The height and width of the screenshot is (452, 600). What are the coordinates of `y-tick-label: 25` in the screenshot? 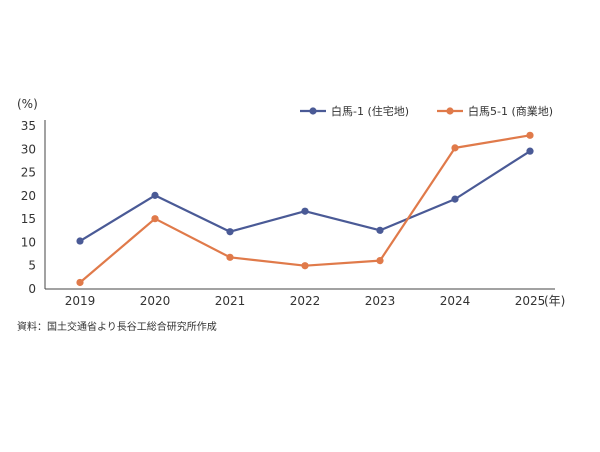 It's located at (28, 173).